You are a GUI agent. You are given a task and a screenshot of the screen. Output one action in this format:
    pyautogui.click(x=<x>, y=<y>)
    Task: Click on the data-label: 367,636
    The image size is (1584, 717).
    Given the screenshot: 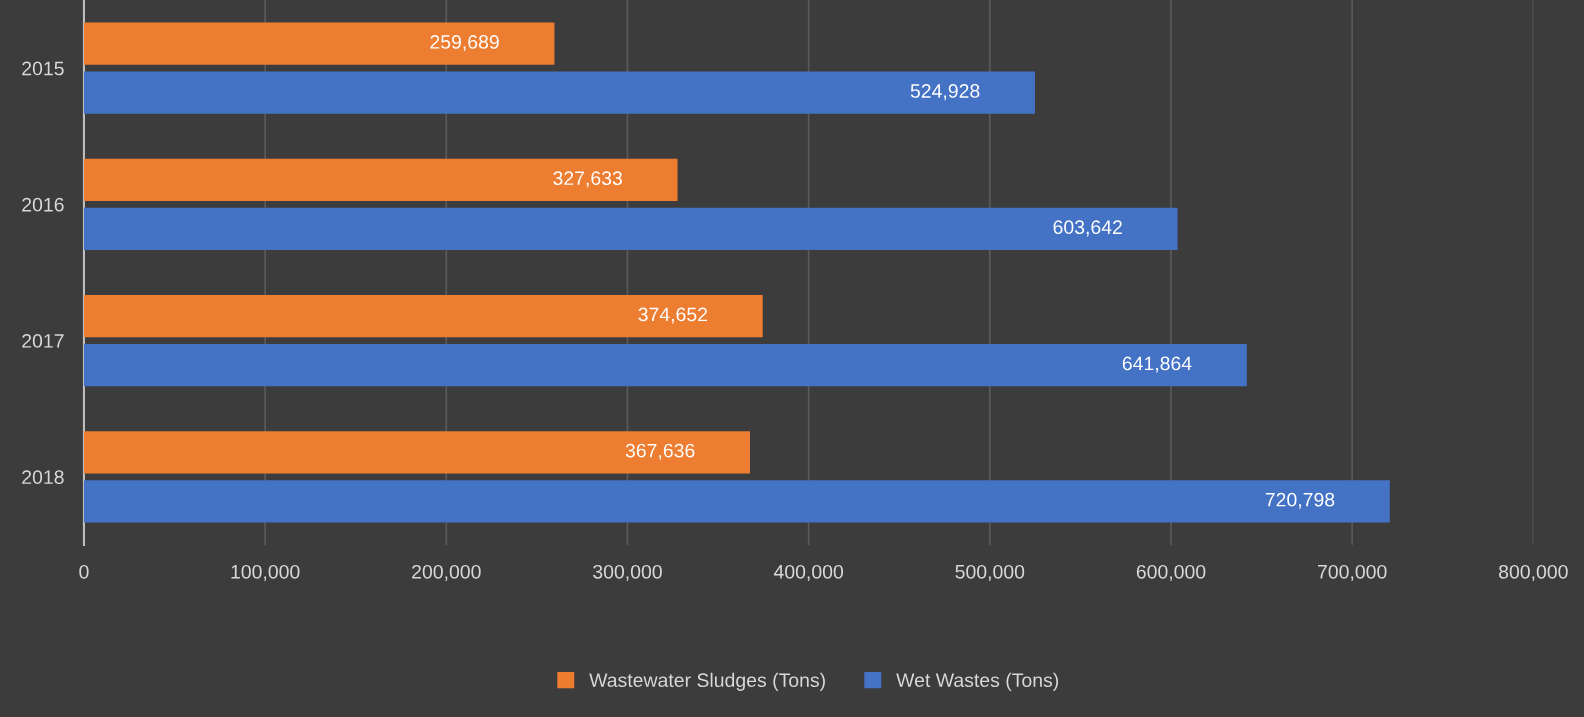 What is the action you would take?
    pyautogui.click(x=660, y=451)
    